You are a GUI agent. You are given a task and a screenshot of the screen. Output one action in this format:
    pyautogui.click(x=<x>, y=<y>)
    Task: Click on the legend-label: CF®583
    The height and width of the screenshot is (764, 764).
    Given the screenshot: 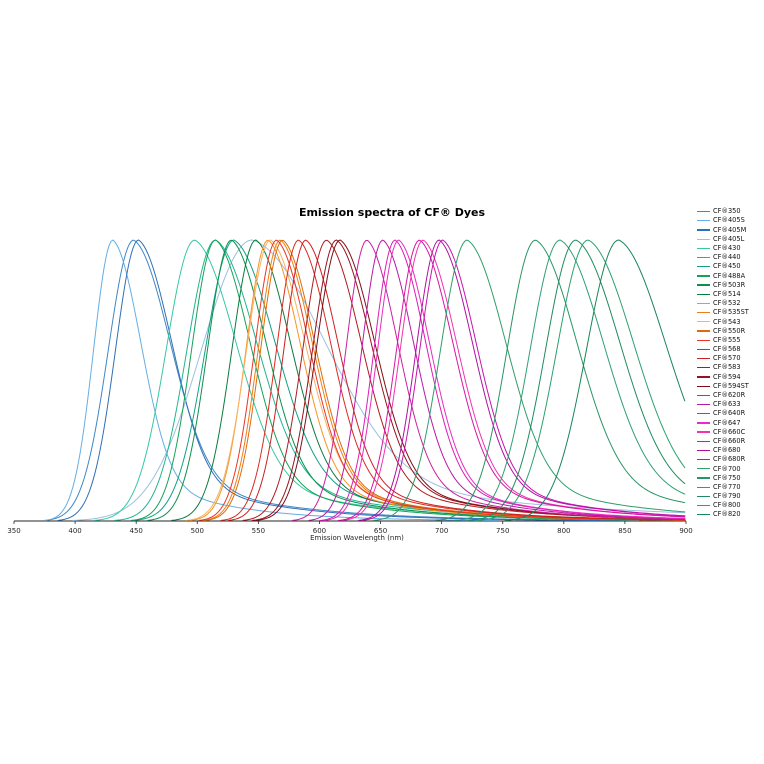 What is the action you would take?
    pyautogui.click(x=727, y=367)
    